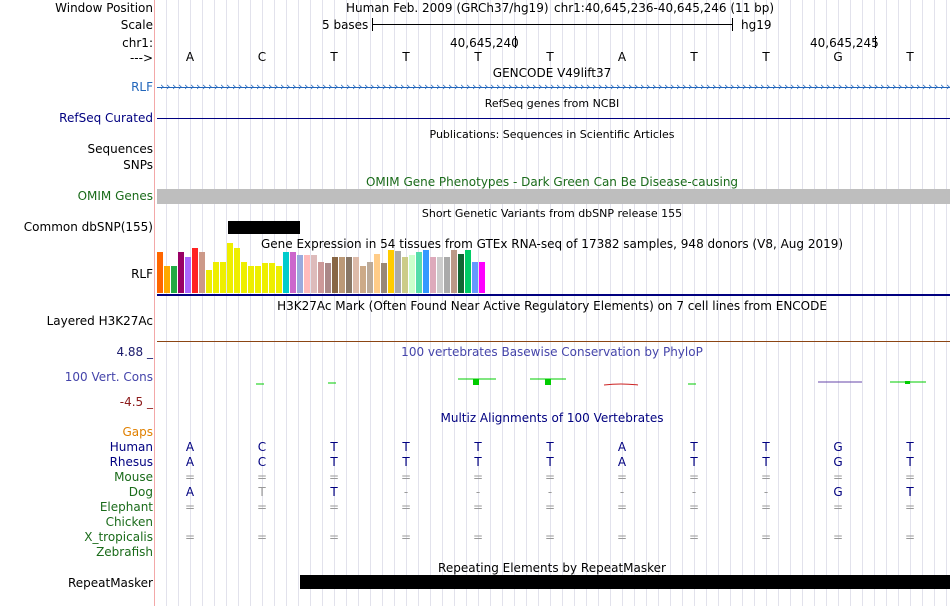  What do you see at coordinates (88, 227) in the screenshot?
I see `label-common-dbsnp: Common dbSNP(155)` at bounding box center [88, 227].